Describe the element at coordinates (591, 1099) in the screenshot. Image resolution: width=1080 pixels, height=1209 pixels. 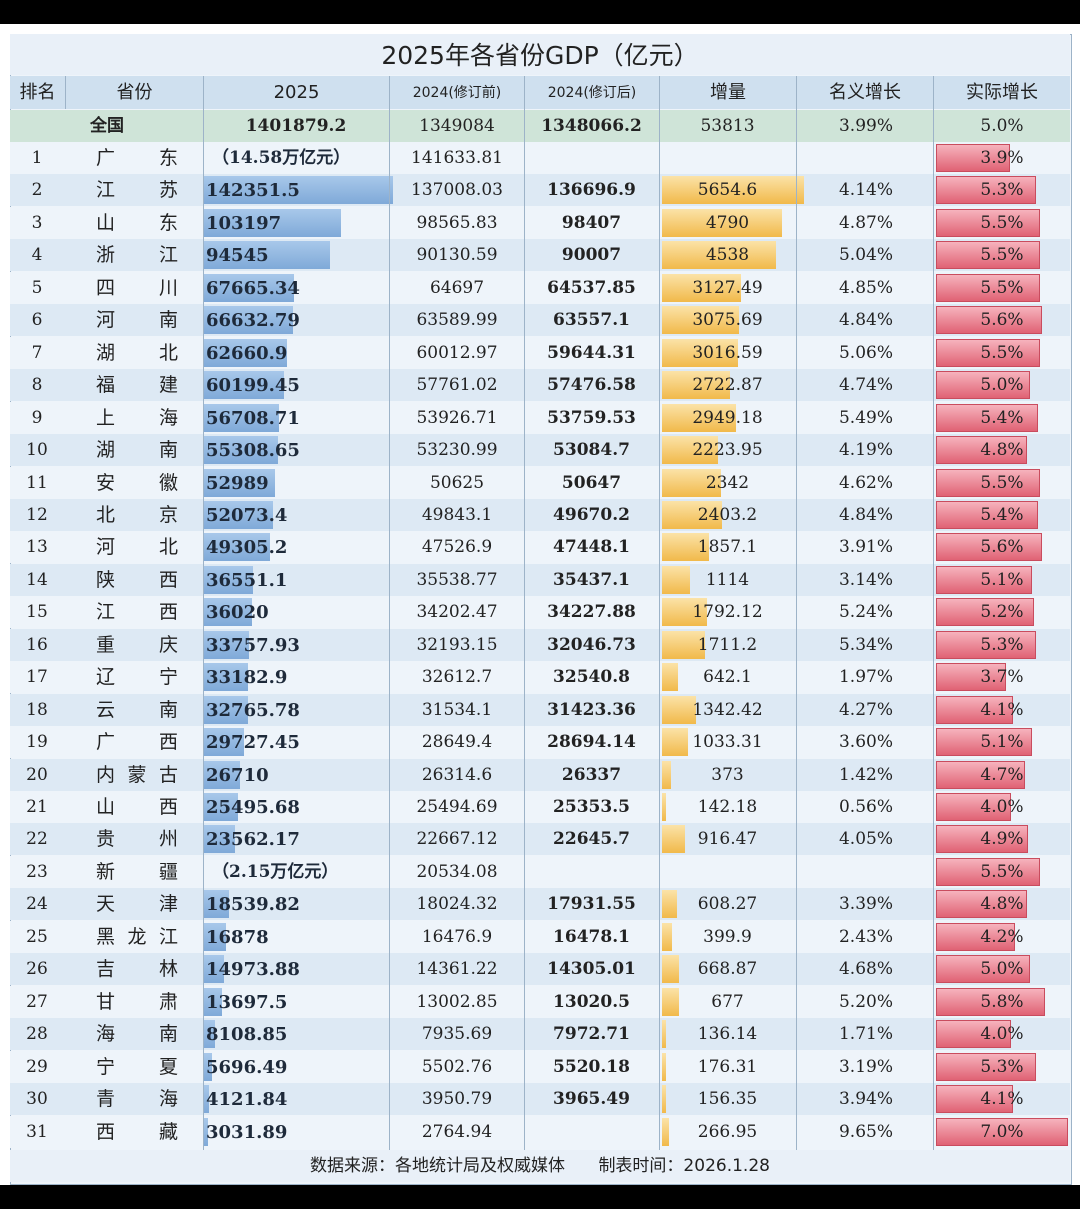
I see `gdp-2024-post-value: 3965.49` at that location.